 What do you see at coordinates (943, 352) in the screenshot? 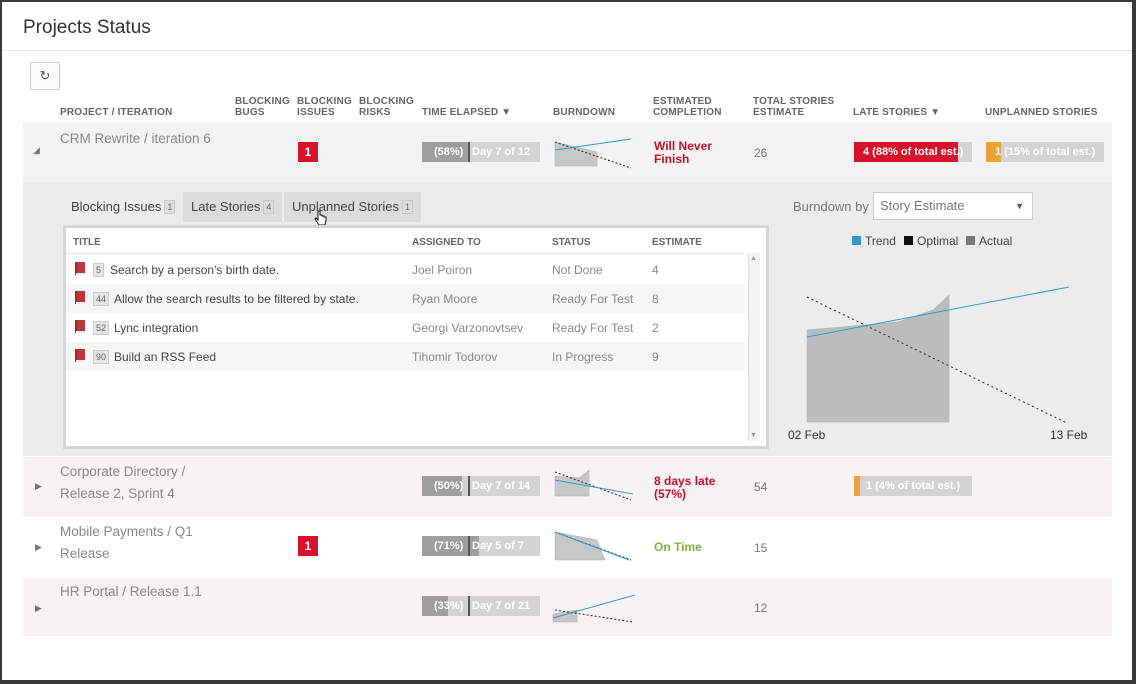
I see `burndown-chart` at bounding box center [943, 352].